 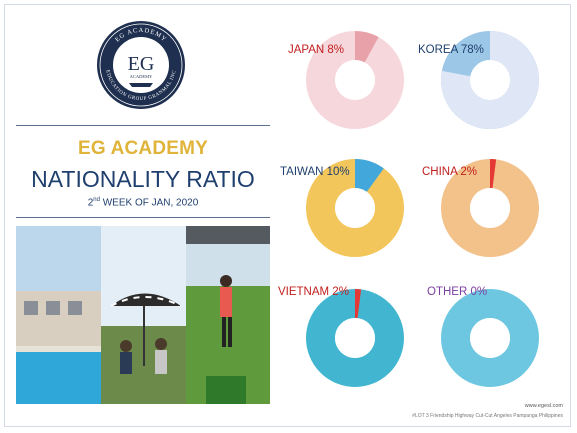 What do you see at coordinates (143, 148) in the screenshot?
I see `brand-name: EG ACADEMY` at bounding box center [143, 148].